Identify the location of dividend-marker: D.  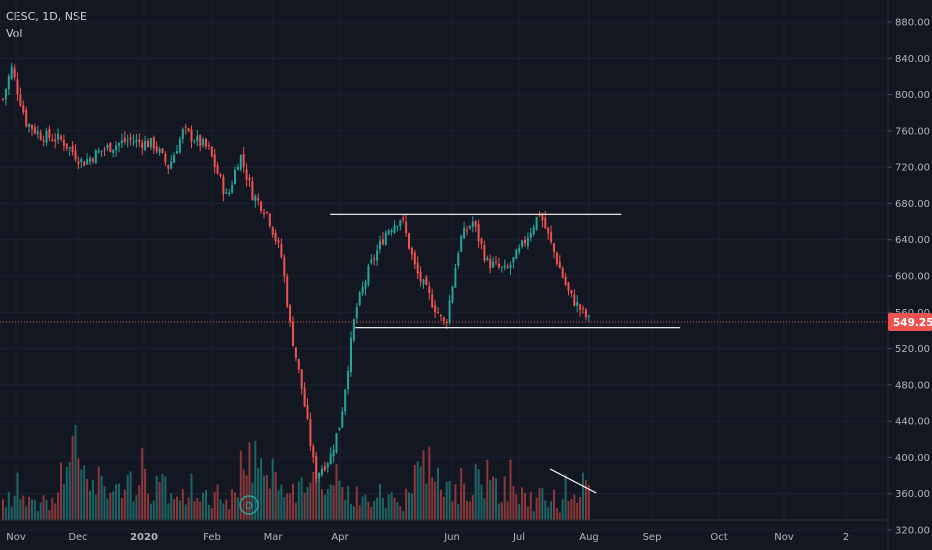
(249, 505).